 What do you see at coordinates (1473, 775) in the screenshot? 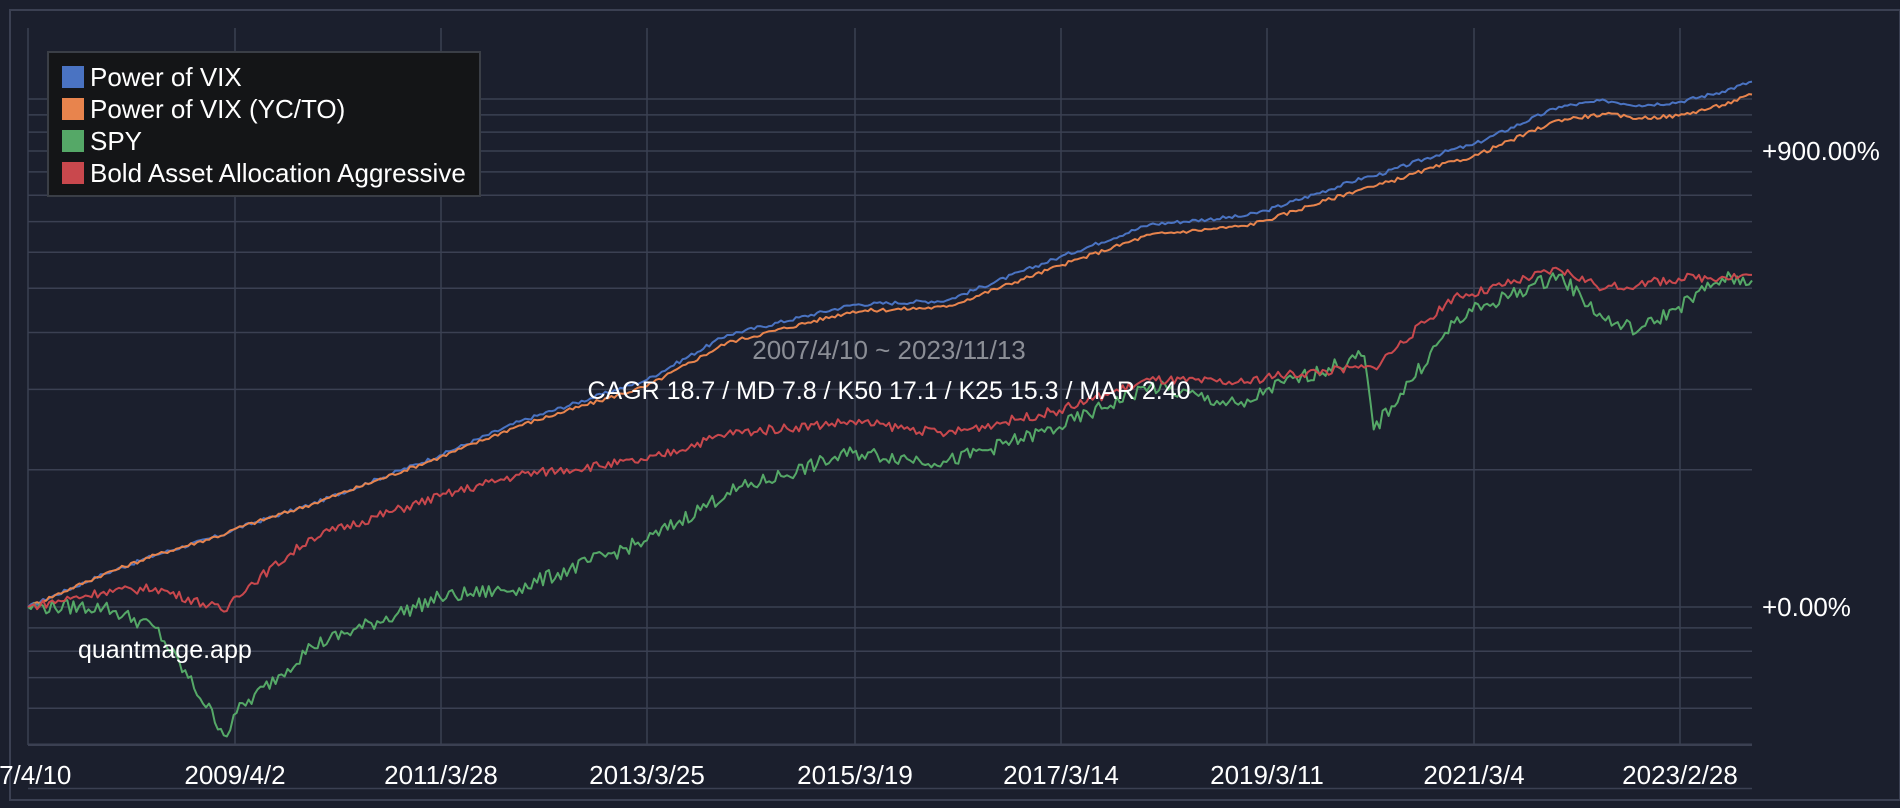
I see `x-tick-label: 2021/3/4` at bounding box center [1473, 775].